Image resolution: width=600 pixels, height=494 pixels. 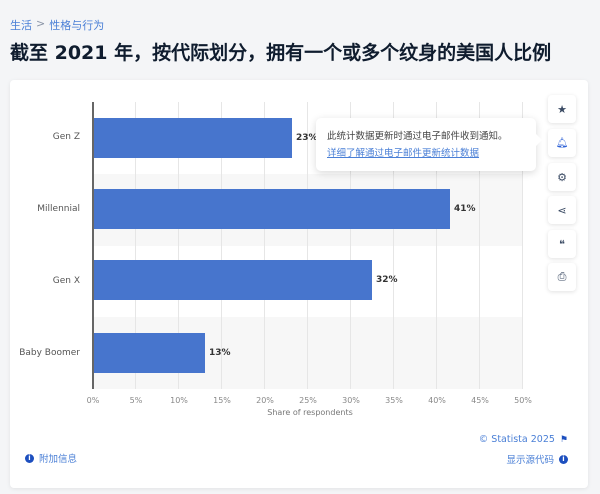 I want to click on bar-value-label: 32%, so click(x=387, y=280).